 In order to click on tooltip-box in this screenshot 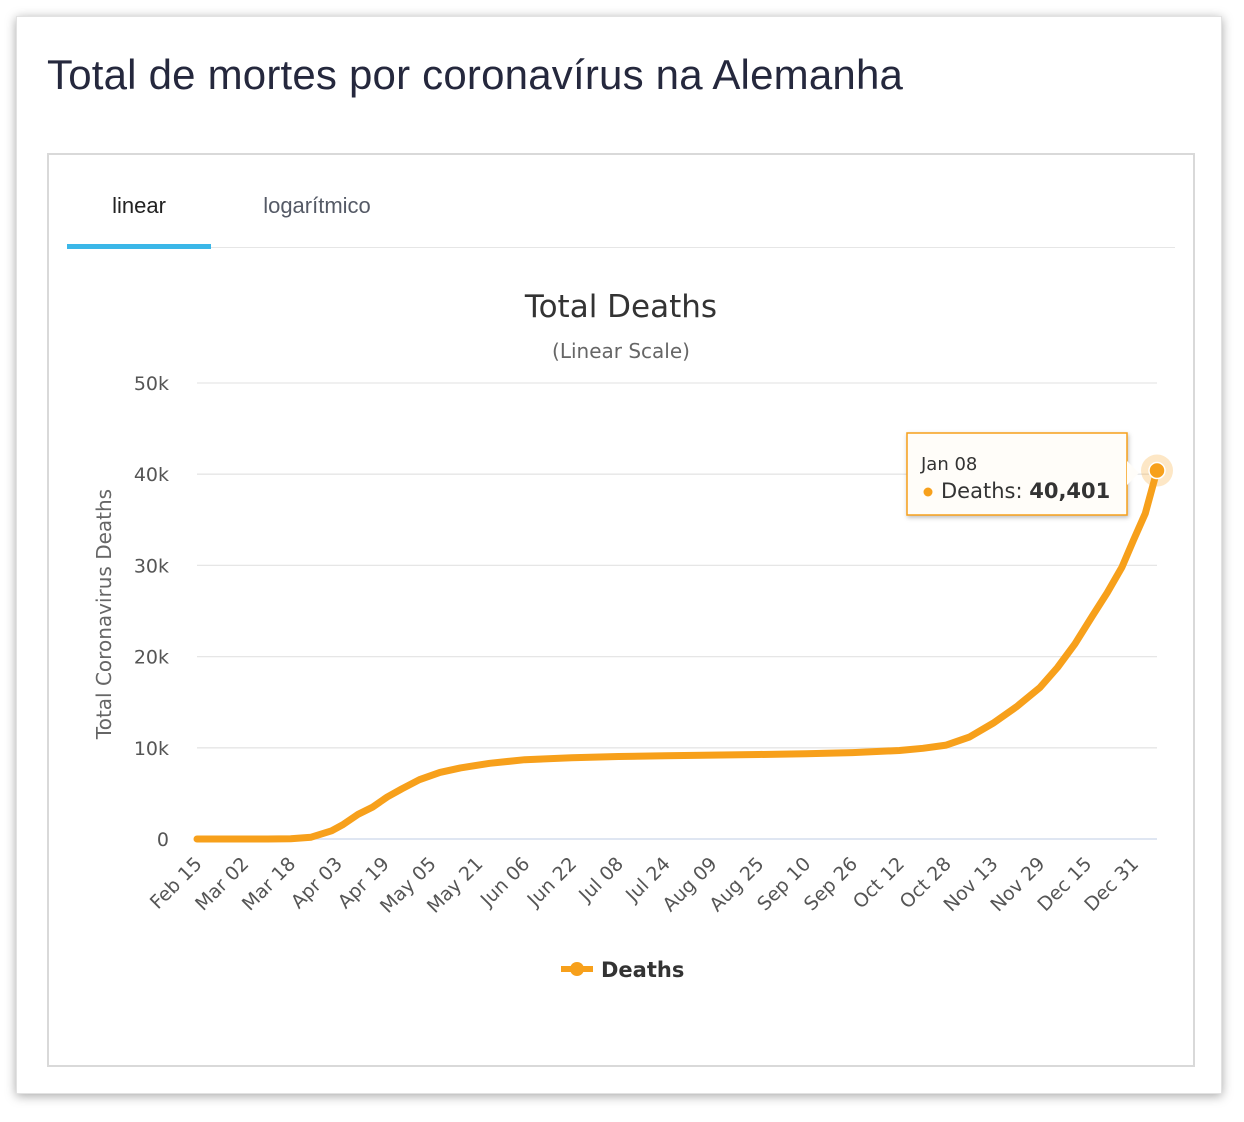, I will do `click(1017, 474)`.